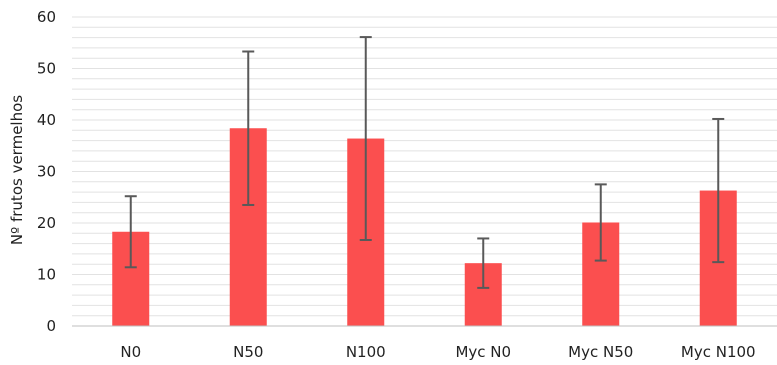 This screenshot has height=365, width=777. I want to click on x-tick-label: N0, so click(130, 352).